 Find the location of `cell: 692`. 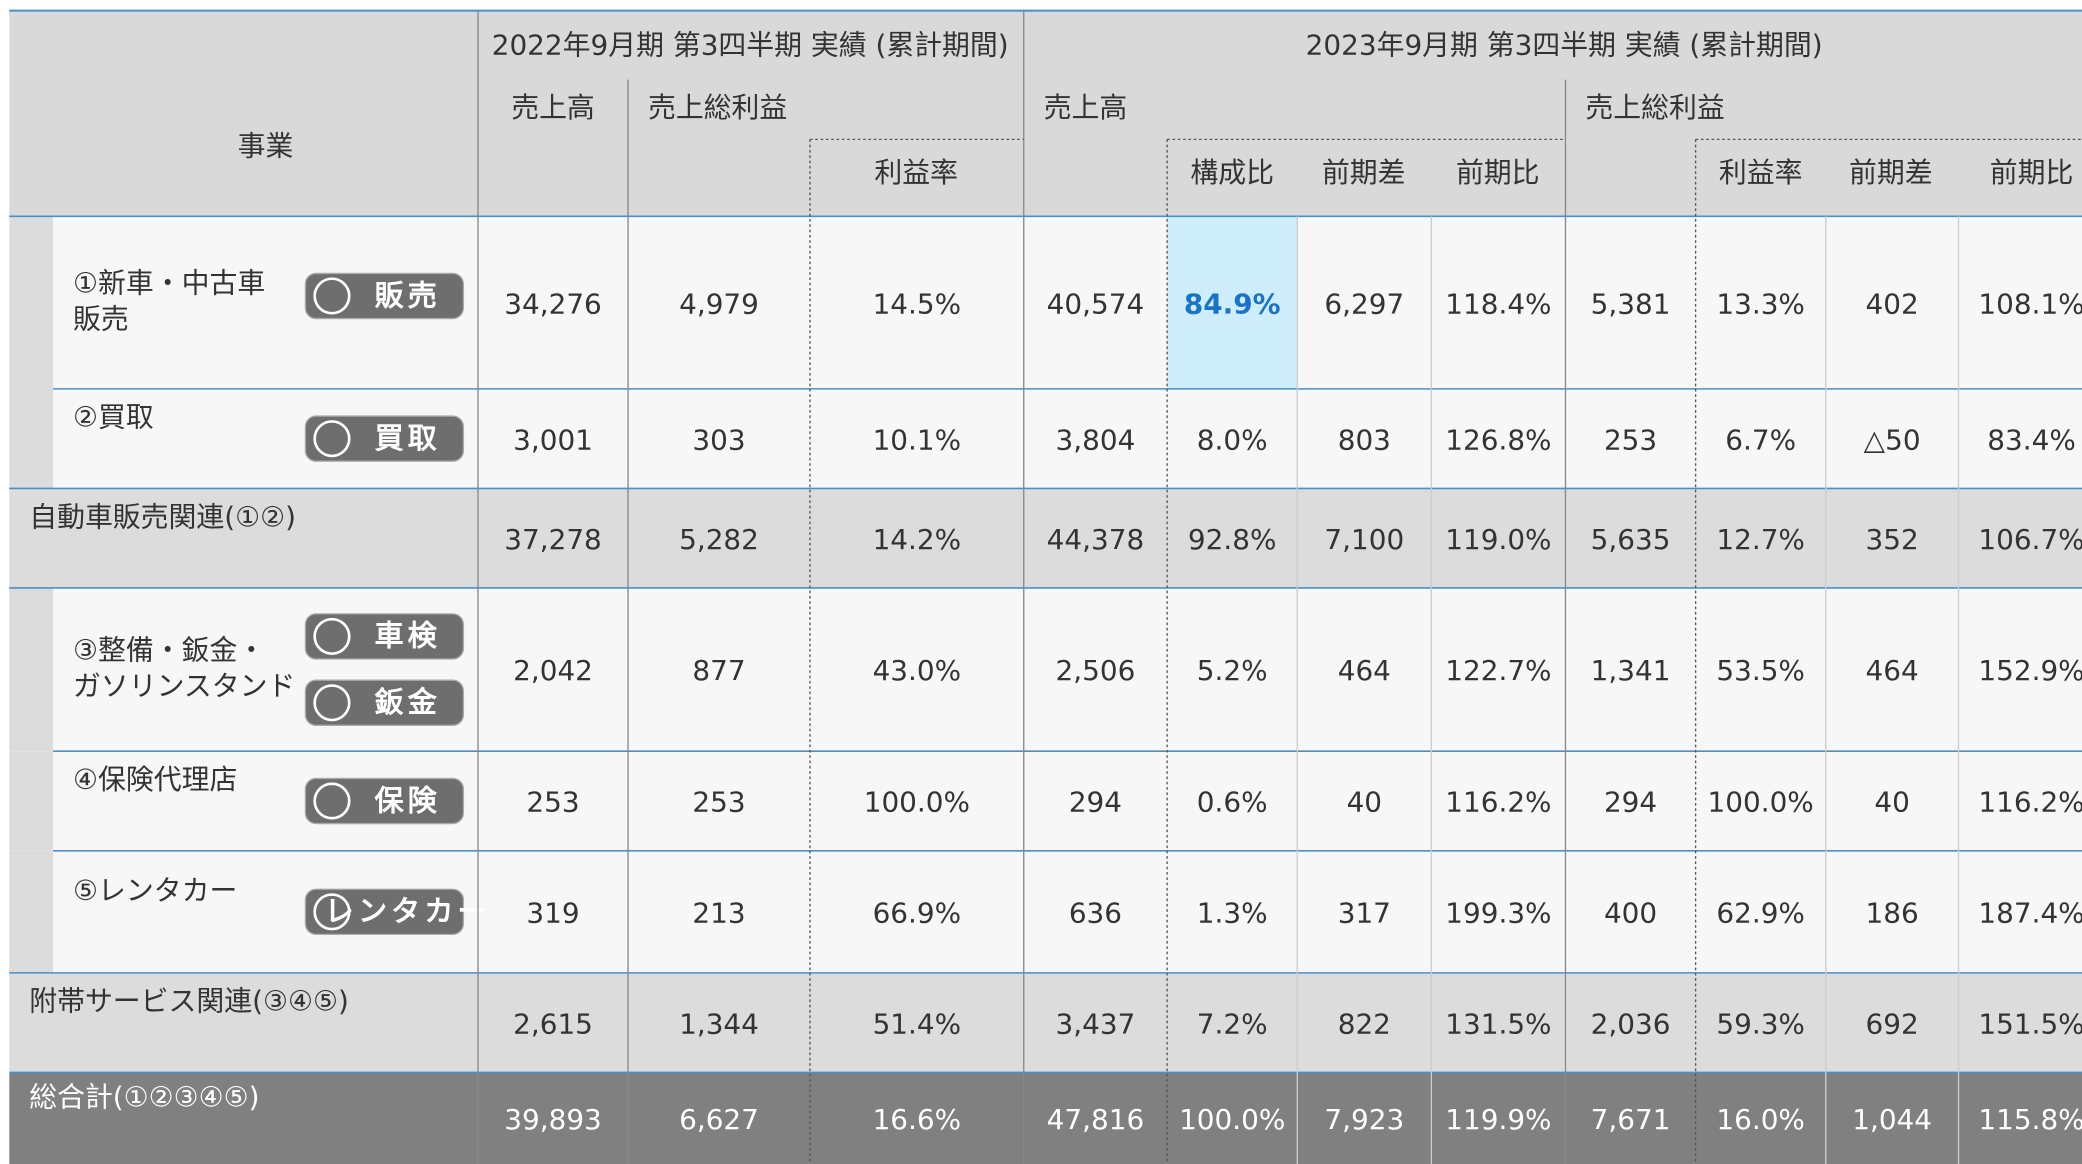

cell: 692 is located at coordinates (1892, 1023).